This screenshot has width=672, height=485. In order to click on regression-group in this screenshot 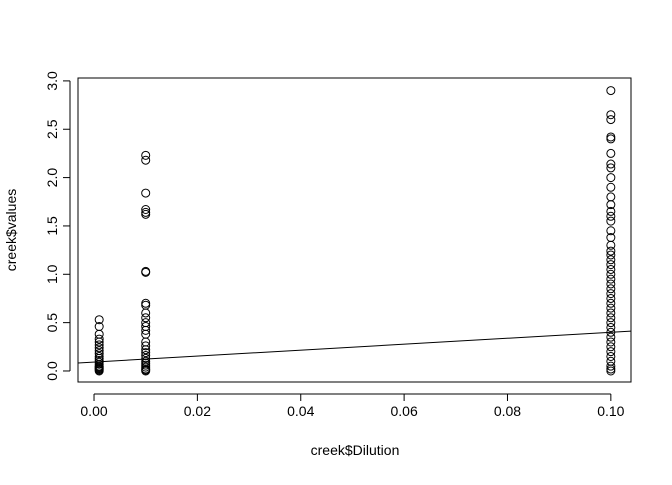, I will do `click(354, 347)`.